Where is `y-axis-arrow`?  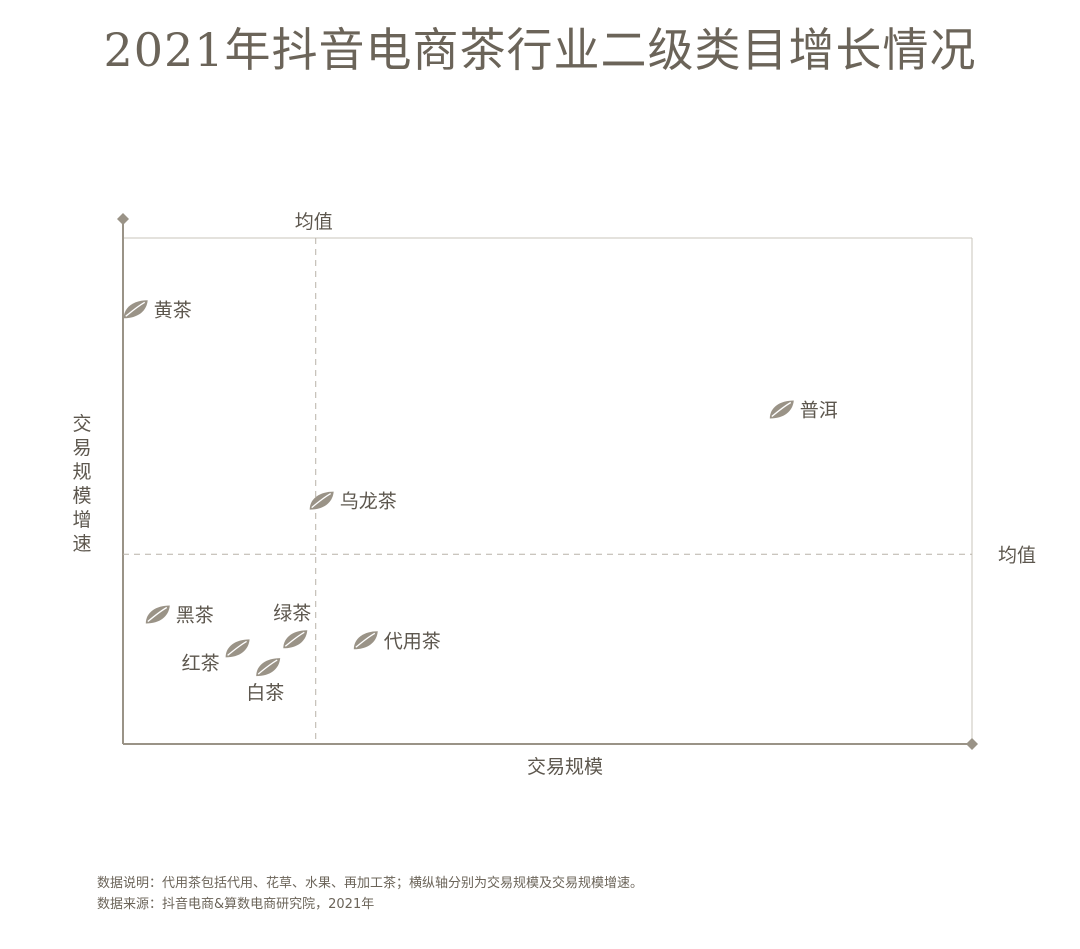
y-axis-arrow is located at coordinates (123, 219).